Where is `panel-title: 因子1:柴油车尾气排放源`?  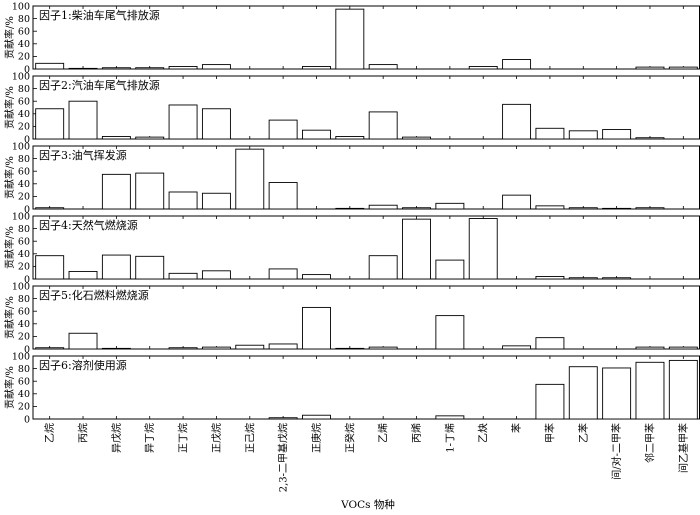
panel-title: 因子1:柴油车尾气排放源 is located at coordinates (99, 15).